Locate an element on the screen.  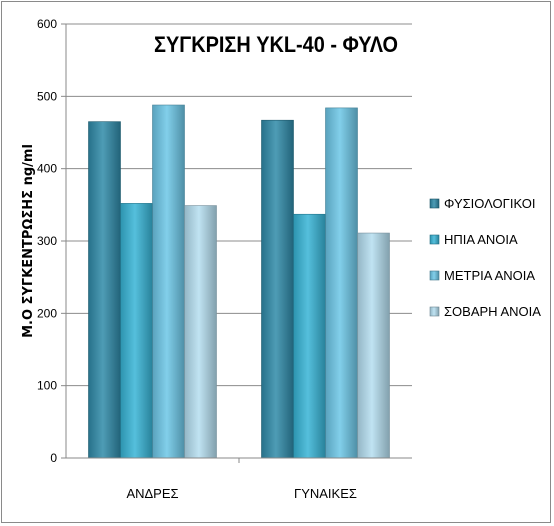
y-axis-label: Μ.Ο ΣΥΓΚΕΝΤΡΩΣΗΣ ng/ml is located at coordinates (28, 241).